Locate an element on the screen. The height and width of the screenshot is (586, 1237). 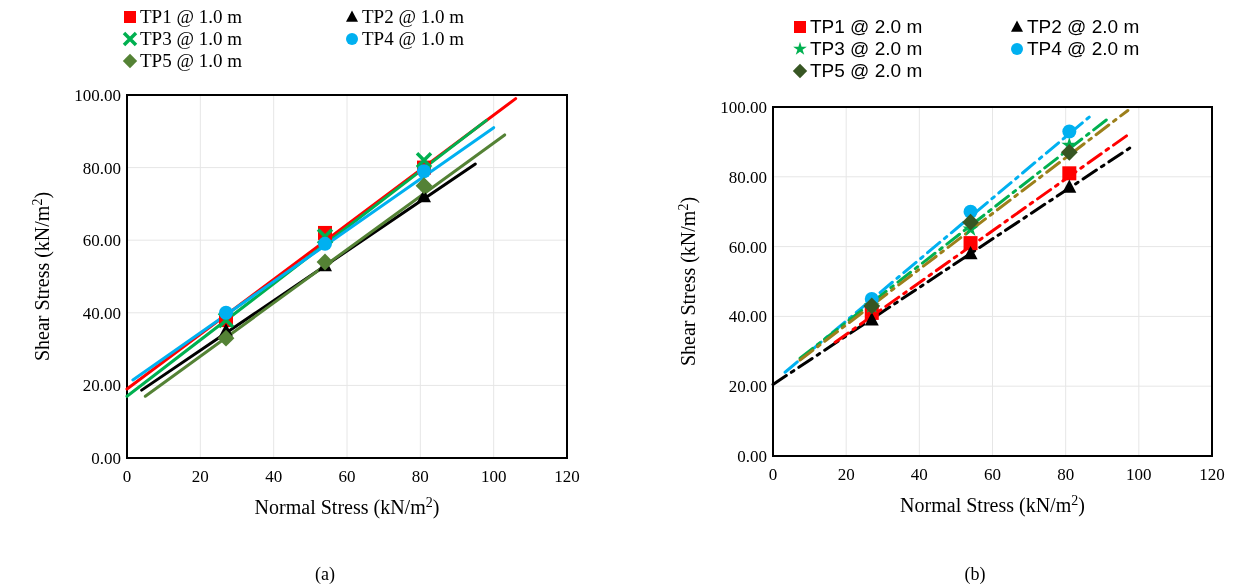
legend-label: TP3 @ 2.0 m is located at coordinates (866, 48).